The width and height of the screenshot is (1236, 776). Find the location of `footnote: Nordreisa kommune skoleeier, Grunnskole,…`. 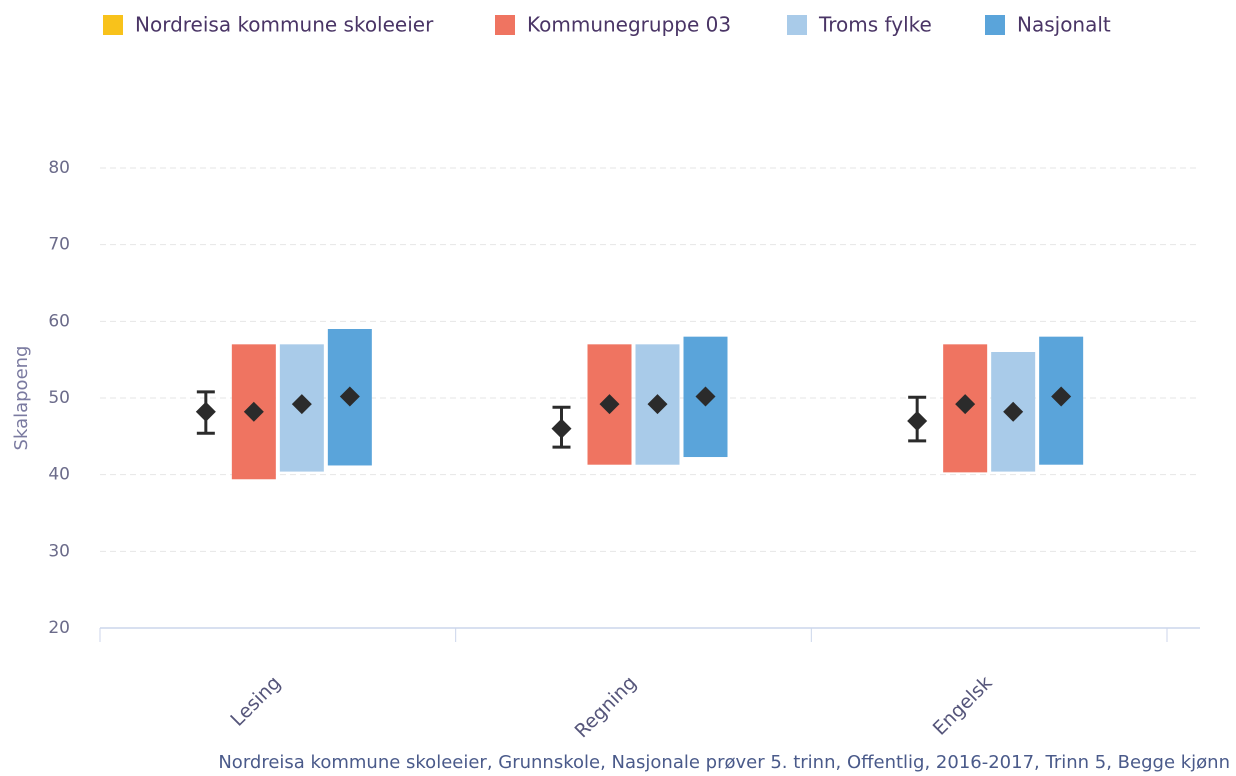

footnote: Nordreisa kommune skoleeier, Grunnskole,… is located at coordinates (724, 762).